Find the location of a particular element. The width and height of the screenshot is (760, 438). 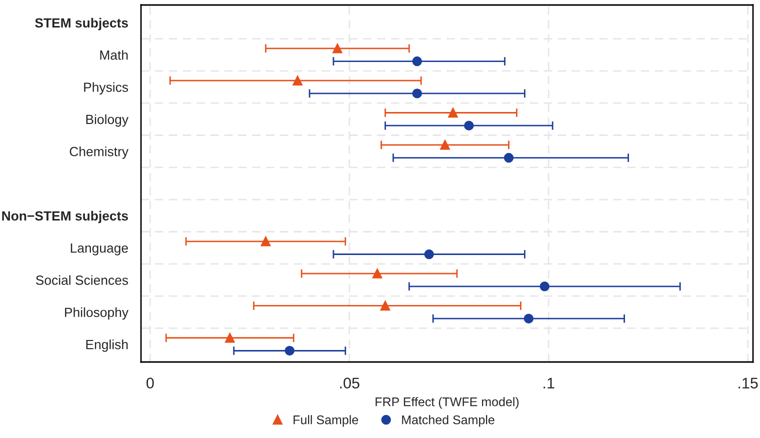

y-tick-label: English is located at coordinates (107, 346).